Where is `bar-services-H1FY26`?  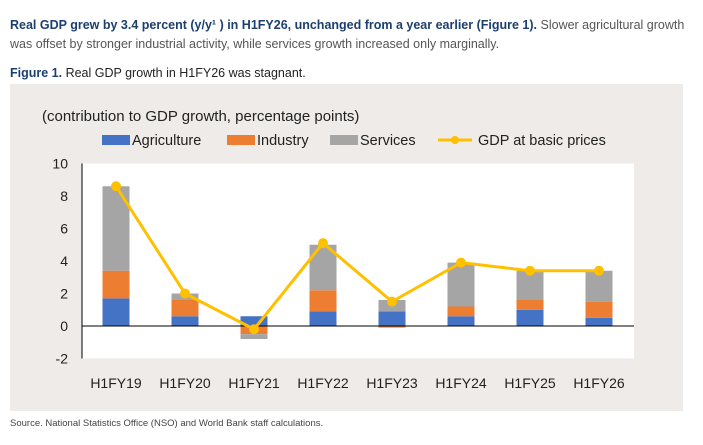
bar-services-H1FY26 is located at coordinates (599, 286).